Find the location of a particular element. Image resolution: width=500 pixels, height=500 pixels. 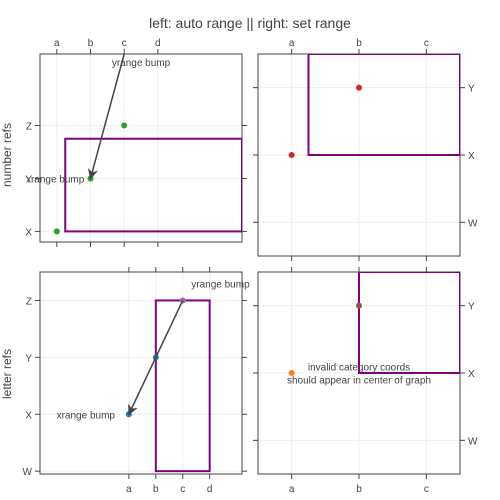

row-title-letter-refs: letter refs is located at coordinates (7, 374).